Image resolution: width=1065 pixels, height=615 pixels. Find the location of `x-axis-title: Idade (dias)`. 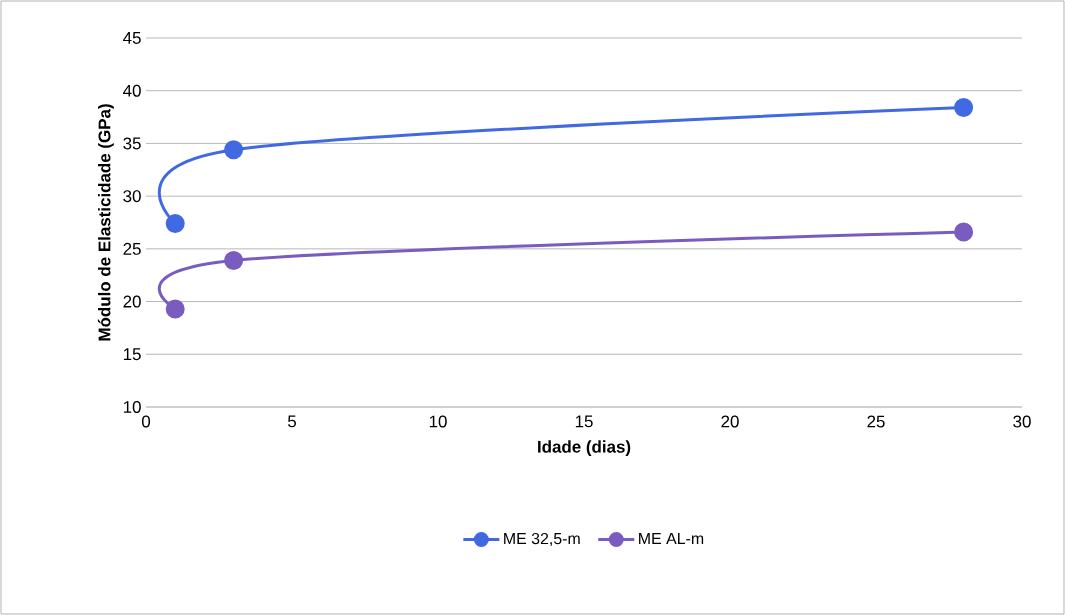

x-axis-title: Idade (dias) is located at coordinates (584, 448).